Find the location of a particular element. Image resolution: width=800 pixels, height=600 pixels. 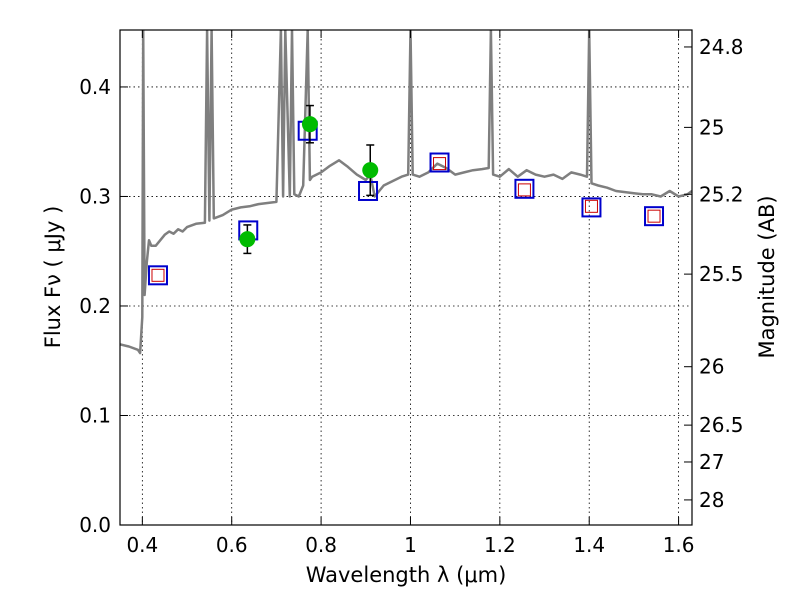

x-axis-label: Wavelength λ (μm) is located at coordinates (406, 575).